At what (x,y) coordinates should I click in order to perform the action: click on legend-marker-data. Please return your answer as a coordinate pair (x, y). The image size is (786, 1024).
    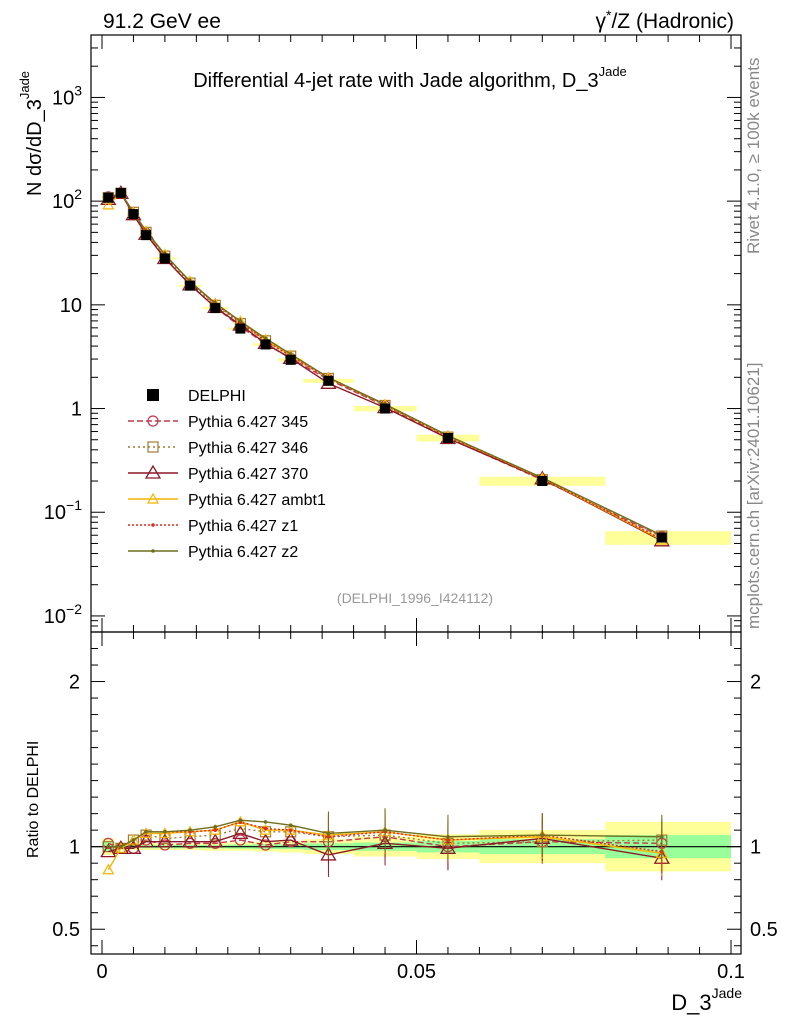
    Looking at the image, I should click on (153, 395).